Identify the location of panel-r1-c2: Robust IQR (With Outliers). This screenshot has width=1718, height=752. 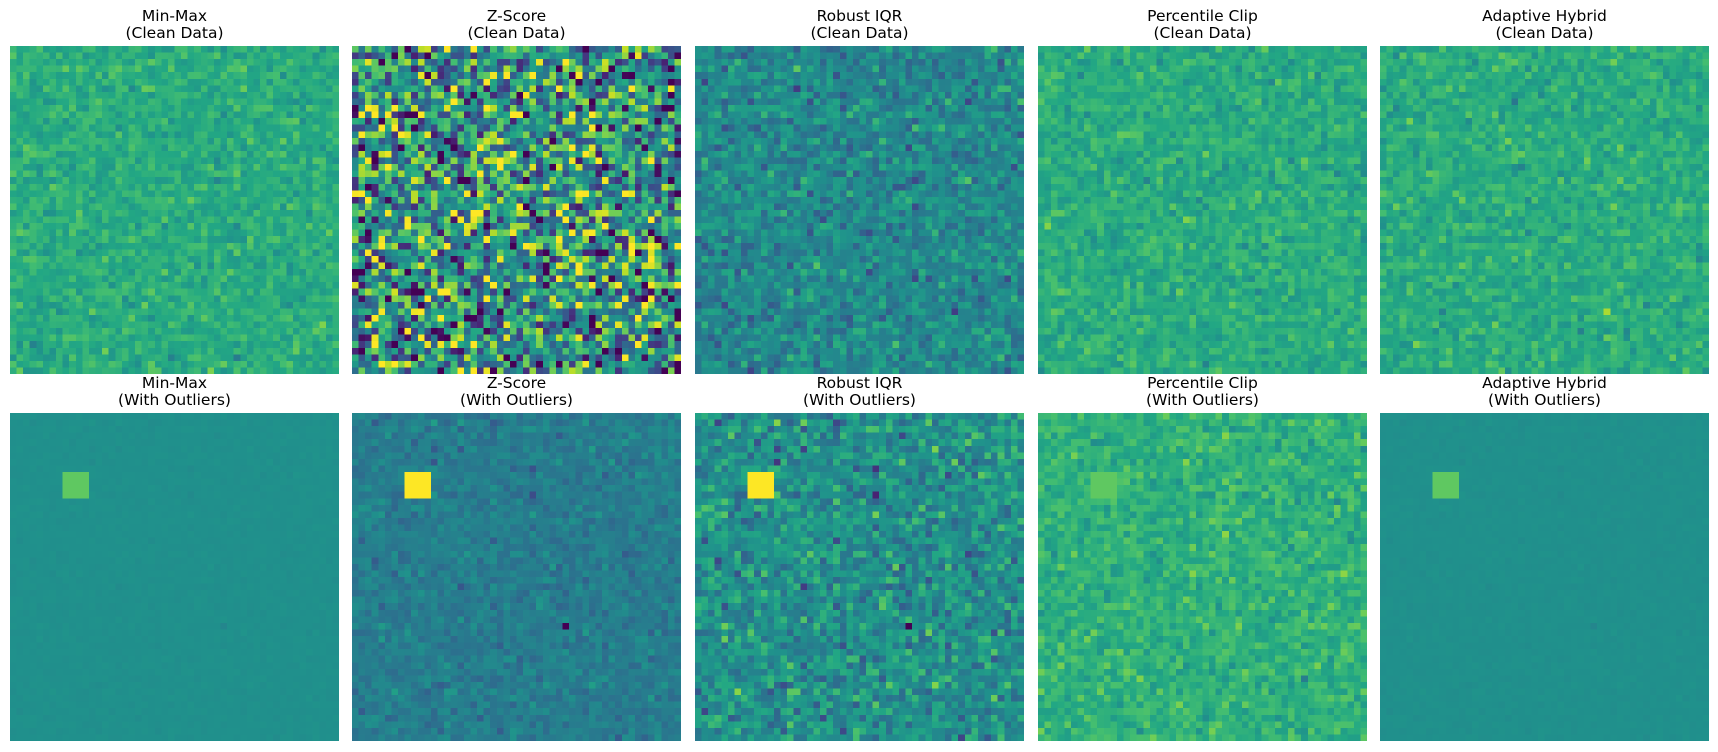
(859, 558).